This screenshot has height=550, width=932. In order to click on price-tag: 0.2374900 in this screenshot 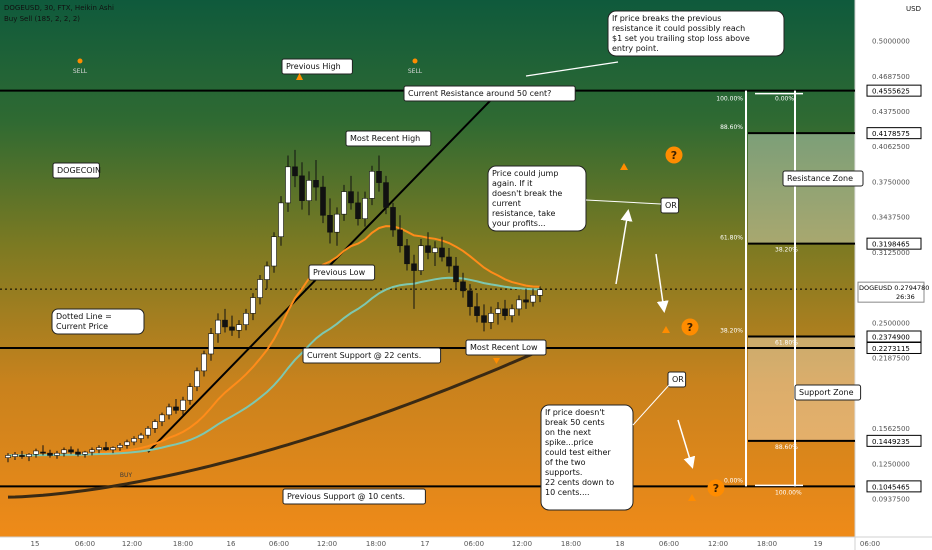, I will do `click(894, 336)`.